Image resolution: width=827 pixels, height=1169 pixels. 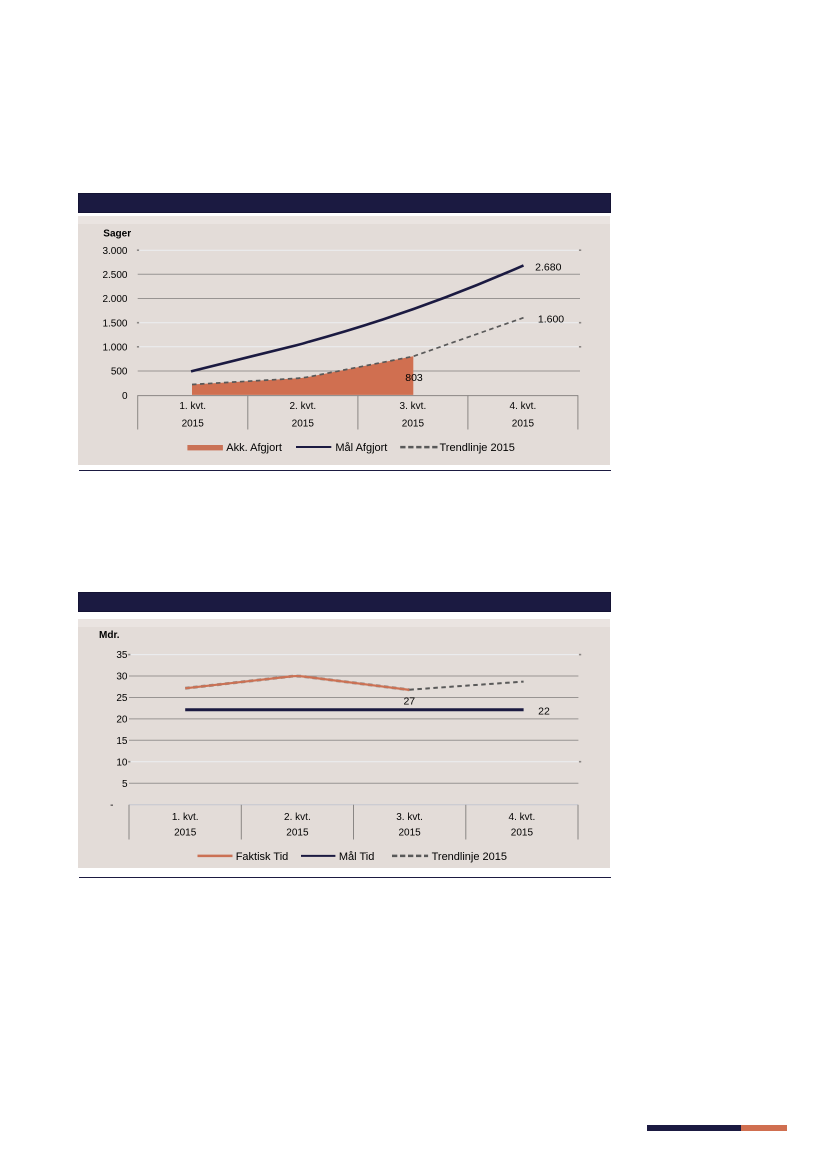 What do you see at coordinates (254, 448) in the screenshot?
I see `svg-text: Akk. Afgjort` at bounding box center [254, 448].